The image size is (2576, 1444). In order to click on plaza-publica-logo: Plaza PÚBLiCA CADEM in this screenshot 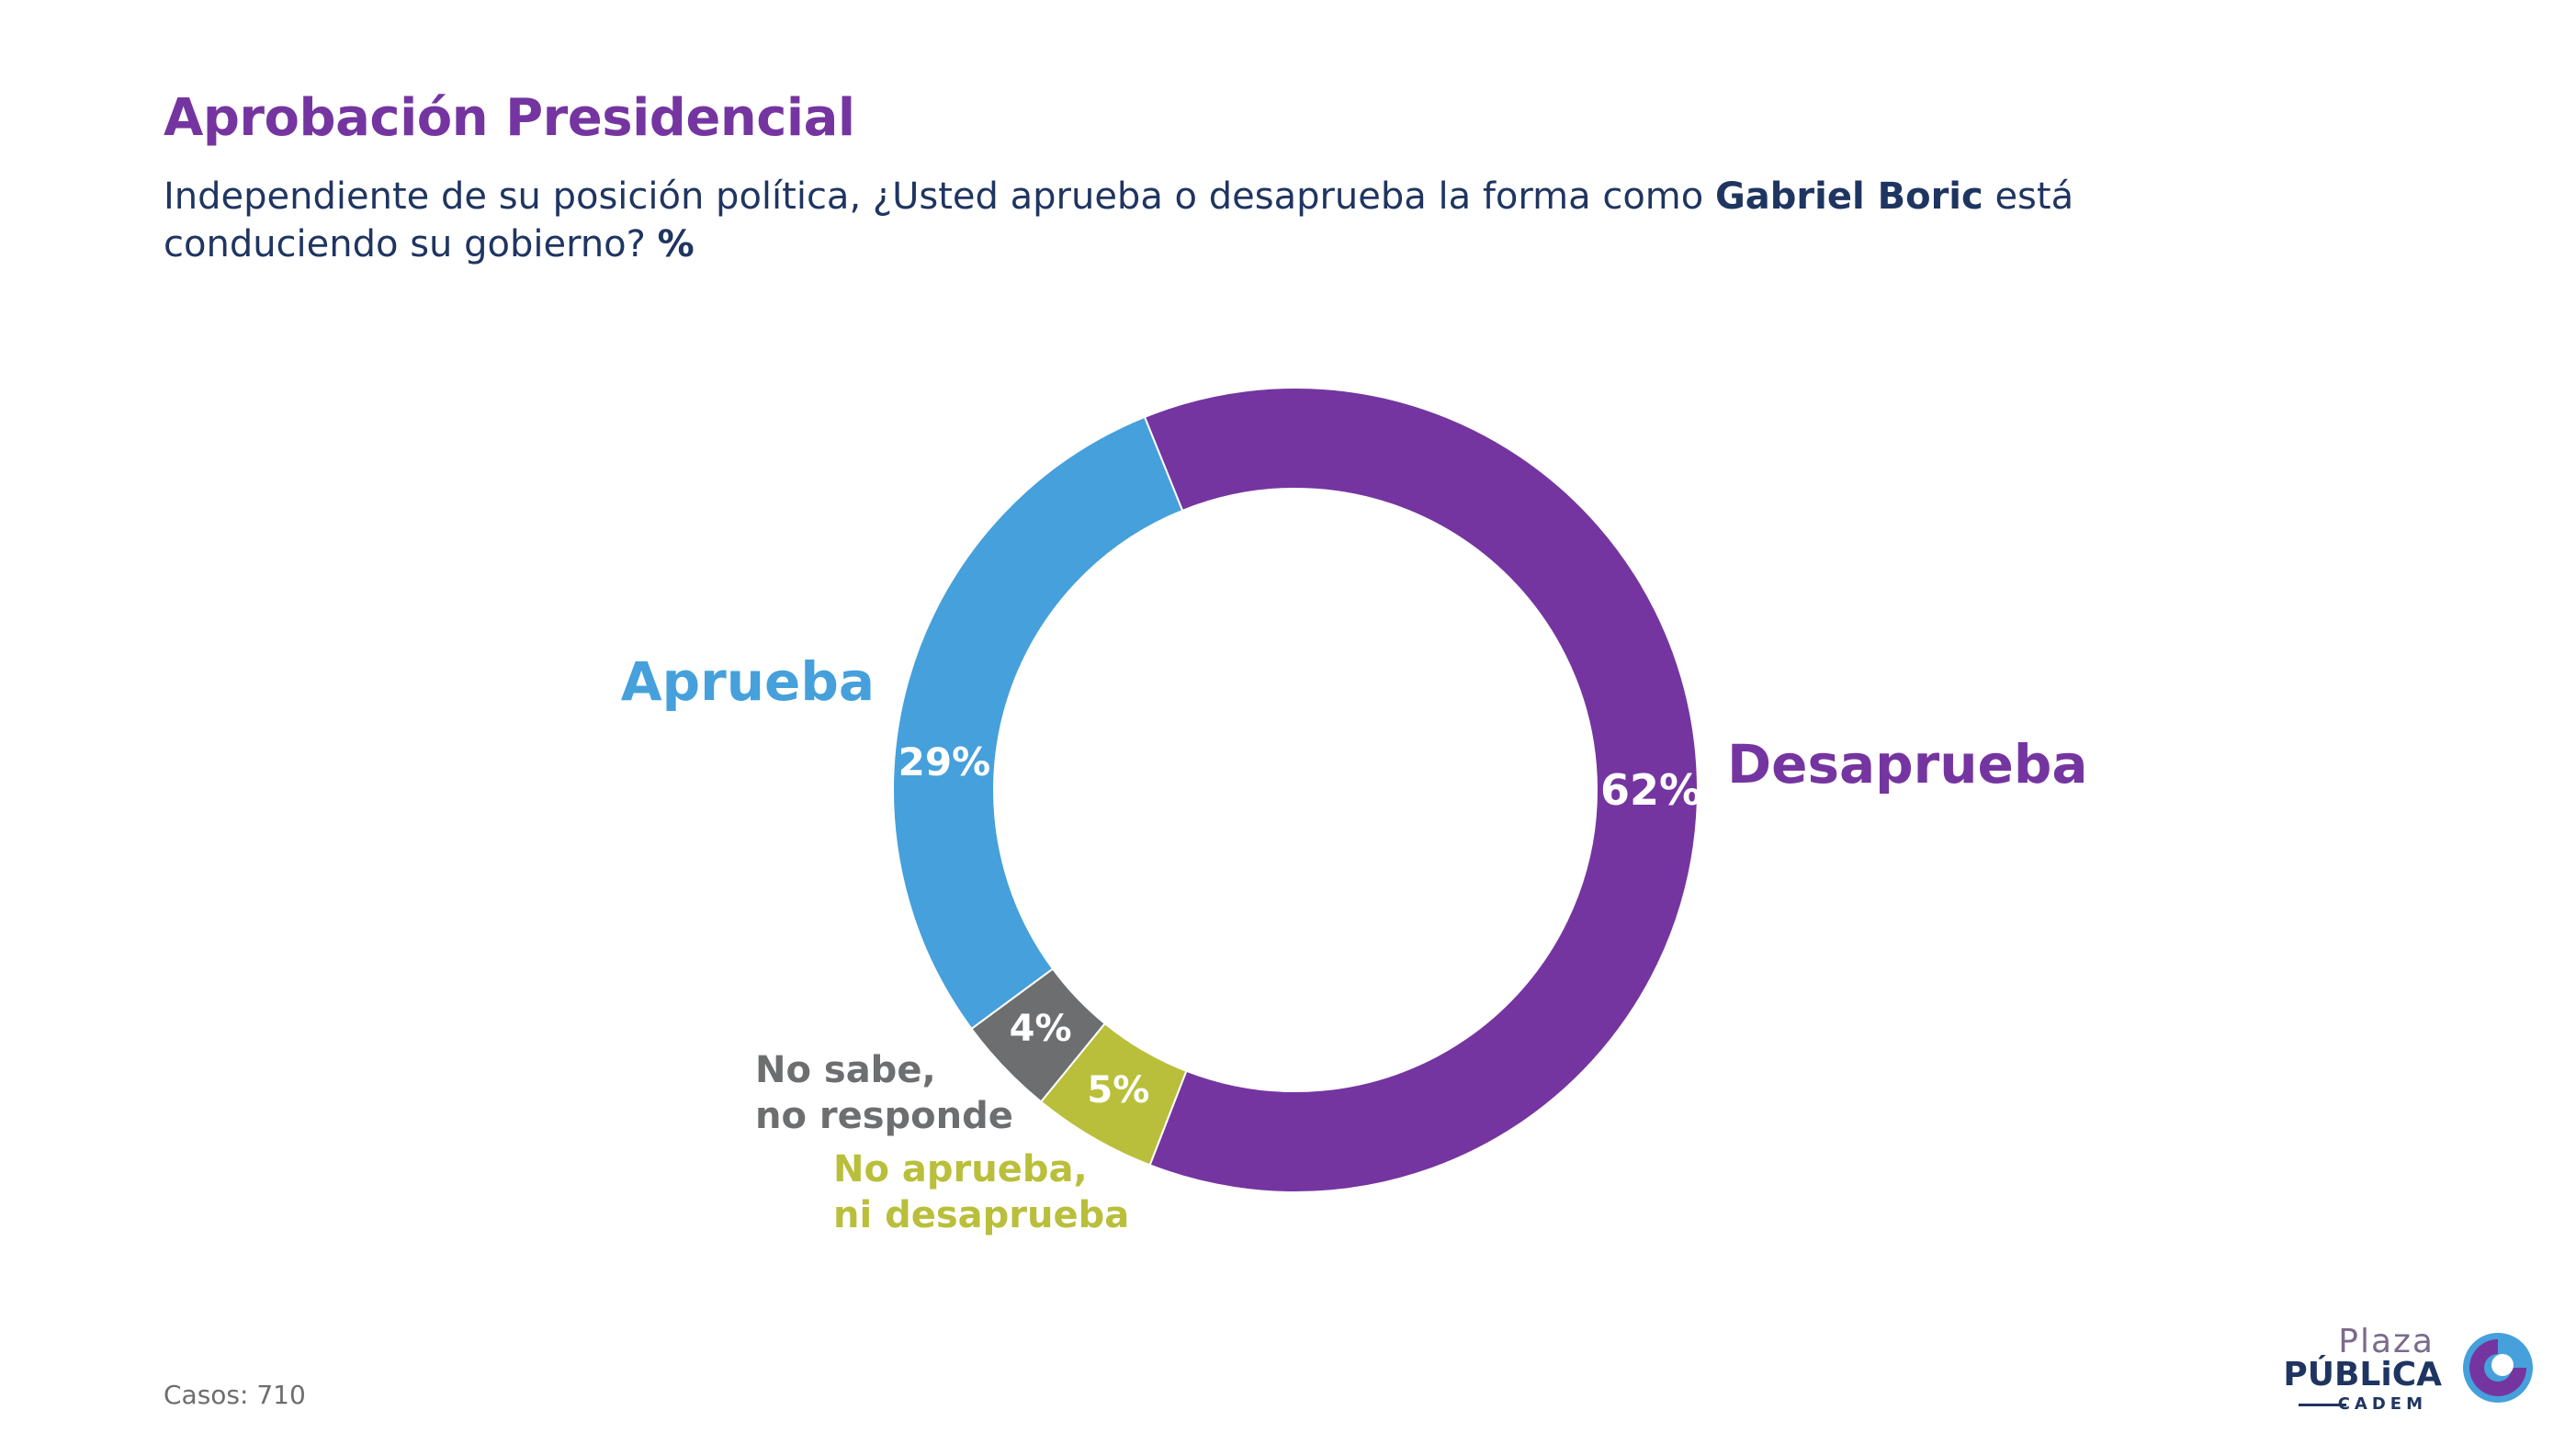, I will do `click(2414, 1373)`.